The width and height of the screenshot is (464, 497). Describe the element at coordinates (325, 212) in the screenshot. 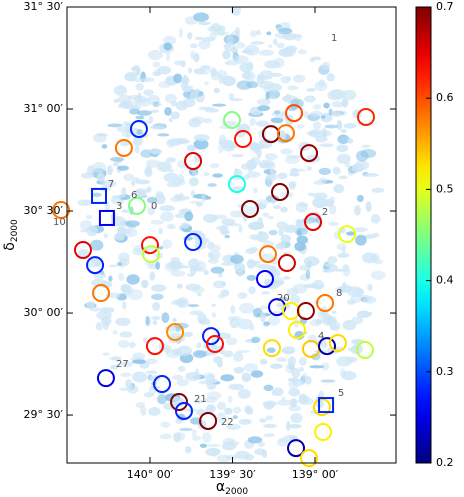

I see `source-label: 2` at that location.